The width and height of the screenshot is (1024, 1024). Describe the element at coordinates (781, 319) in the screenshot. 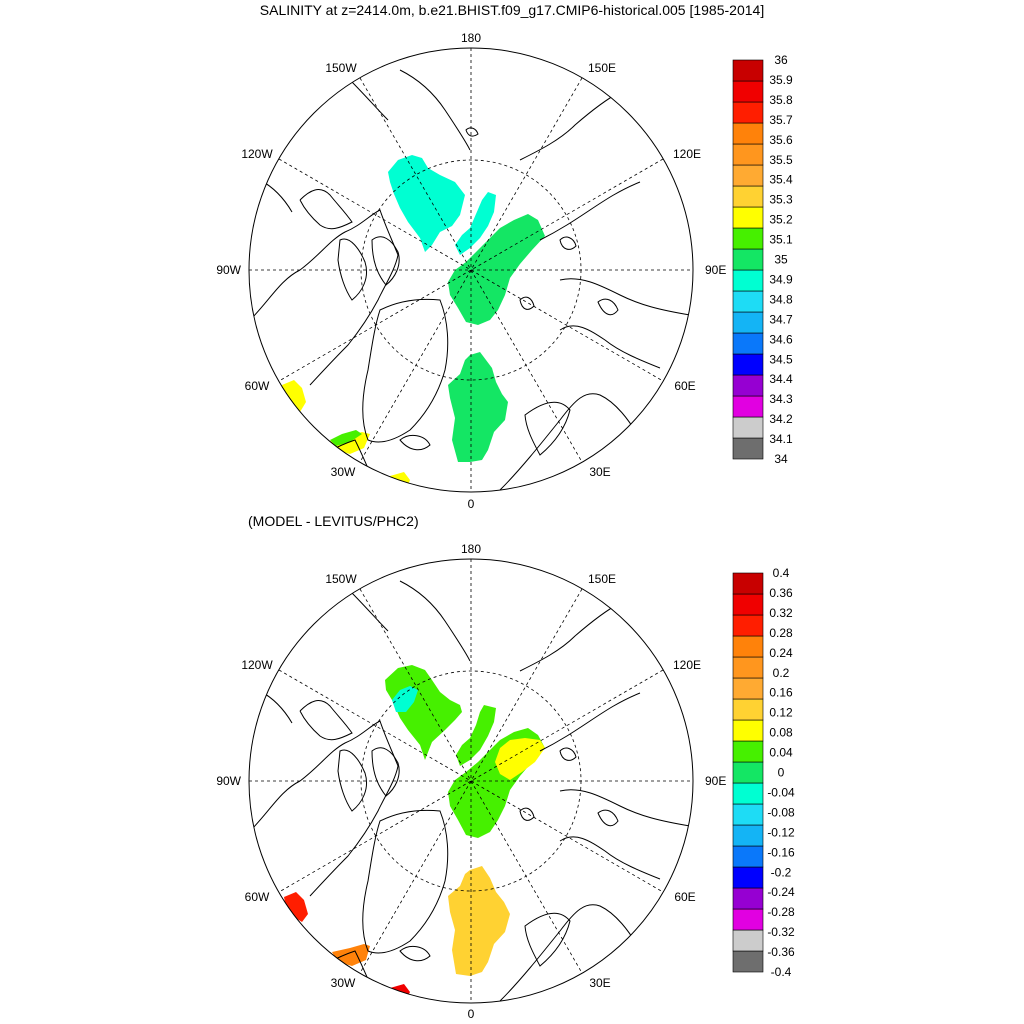

I see `colorbar-tick-label: 34.7` at that location.